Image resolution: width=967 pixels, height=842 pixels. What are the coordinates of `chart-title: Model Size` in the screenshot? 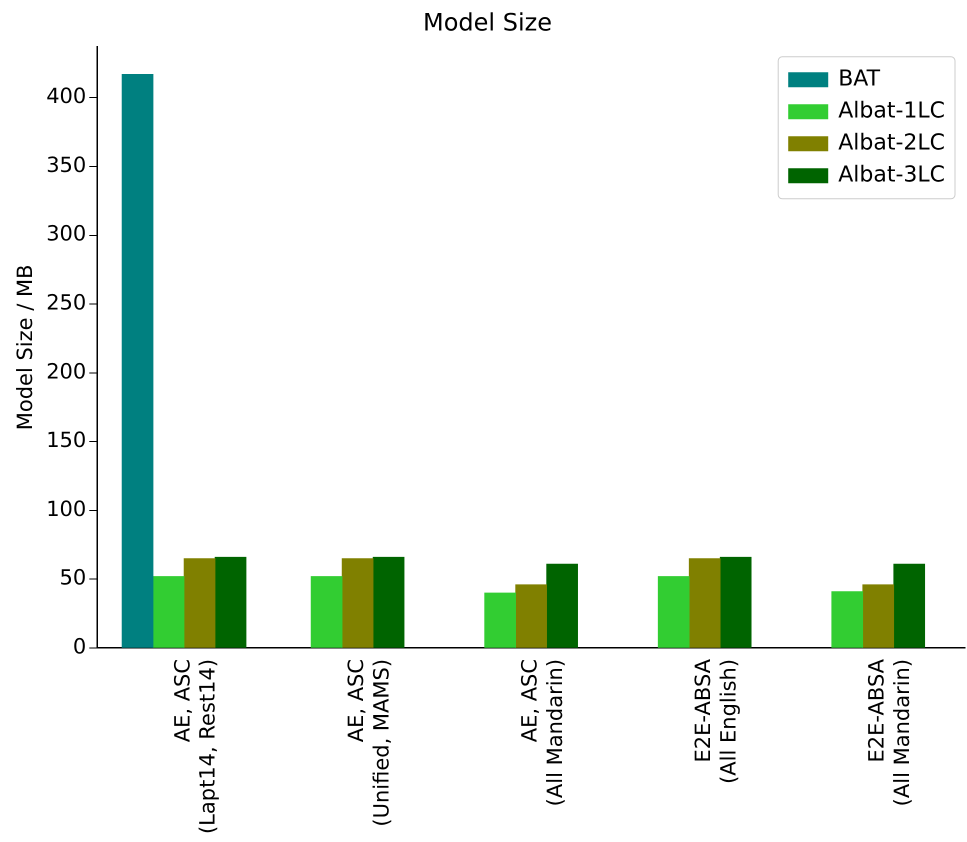 It's located at (487, 22).